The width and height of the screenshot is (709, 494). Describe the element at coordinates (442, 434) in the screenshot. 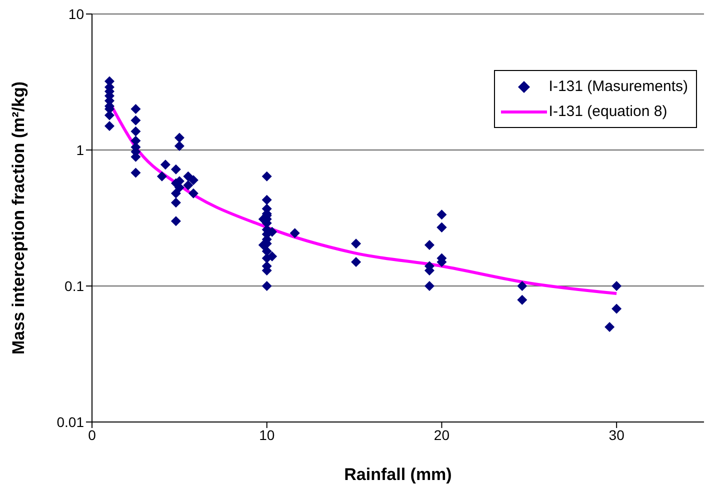

I see `x-tick-label: 20` at that location.